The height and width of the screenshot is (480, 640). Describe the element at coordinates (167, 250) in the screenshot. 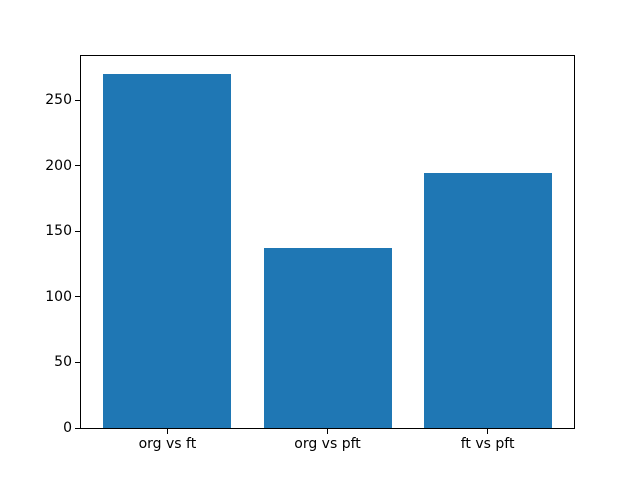

I see `bar-org-vs-ft` at that location.